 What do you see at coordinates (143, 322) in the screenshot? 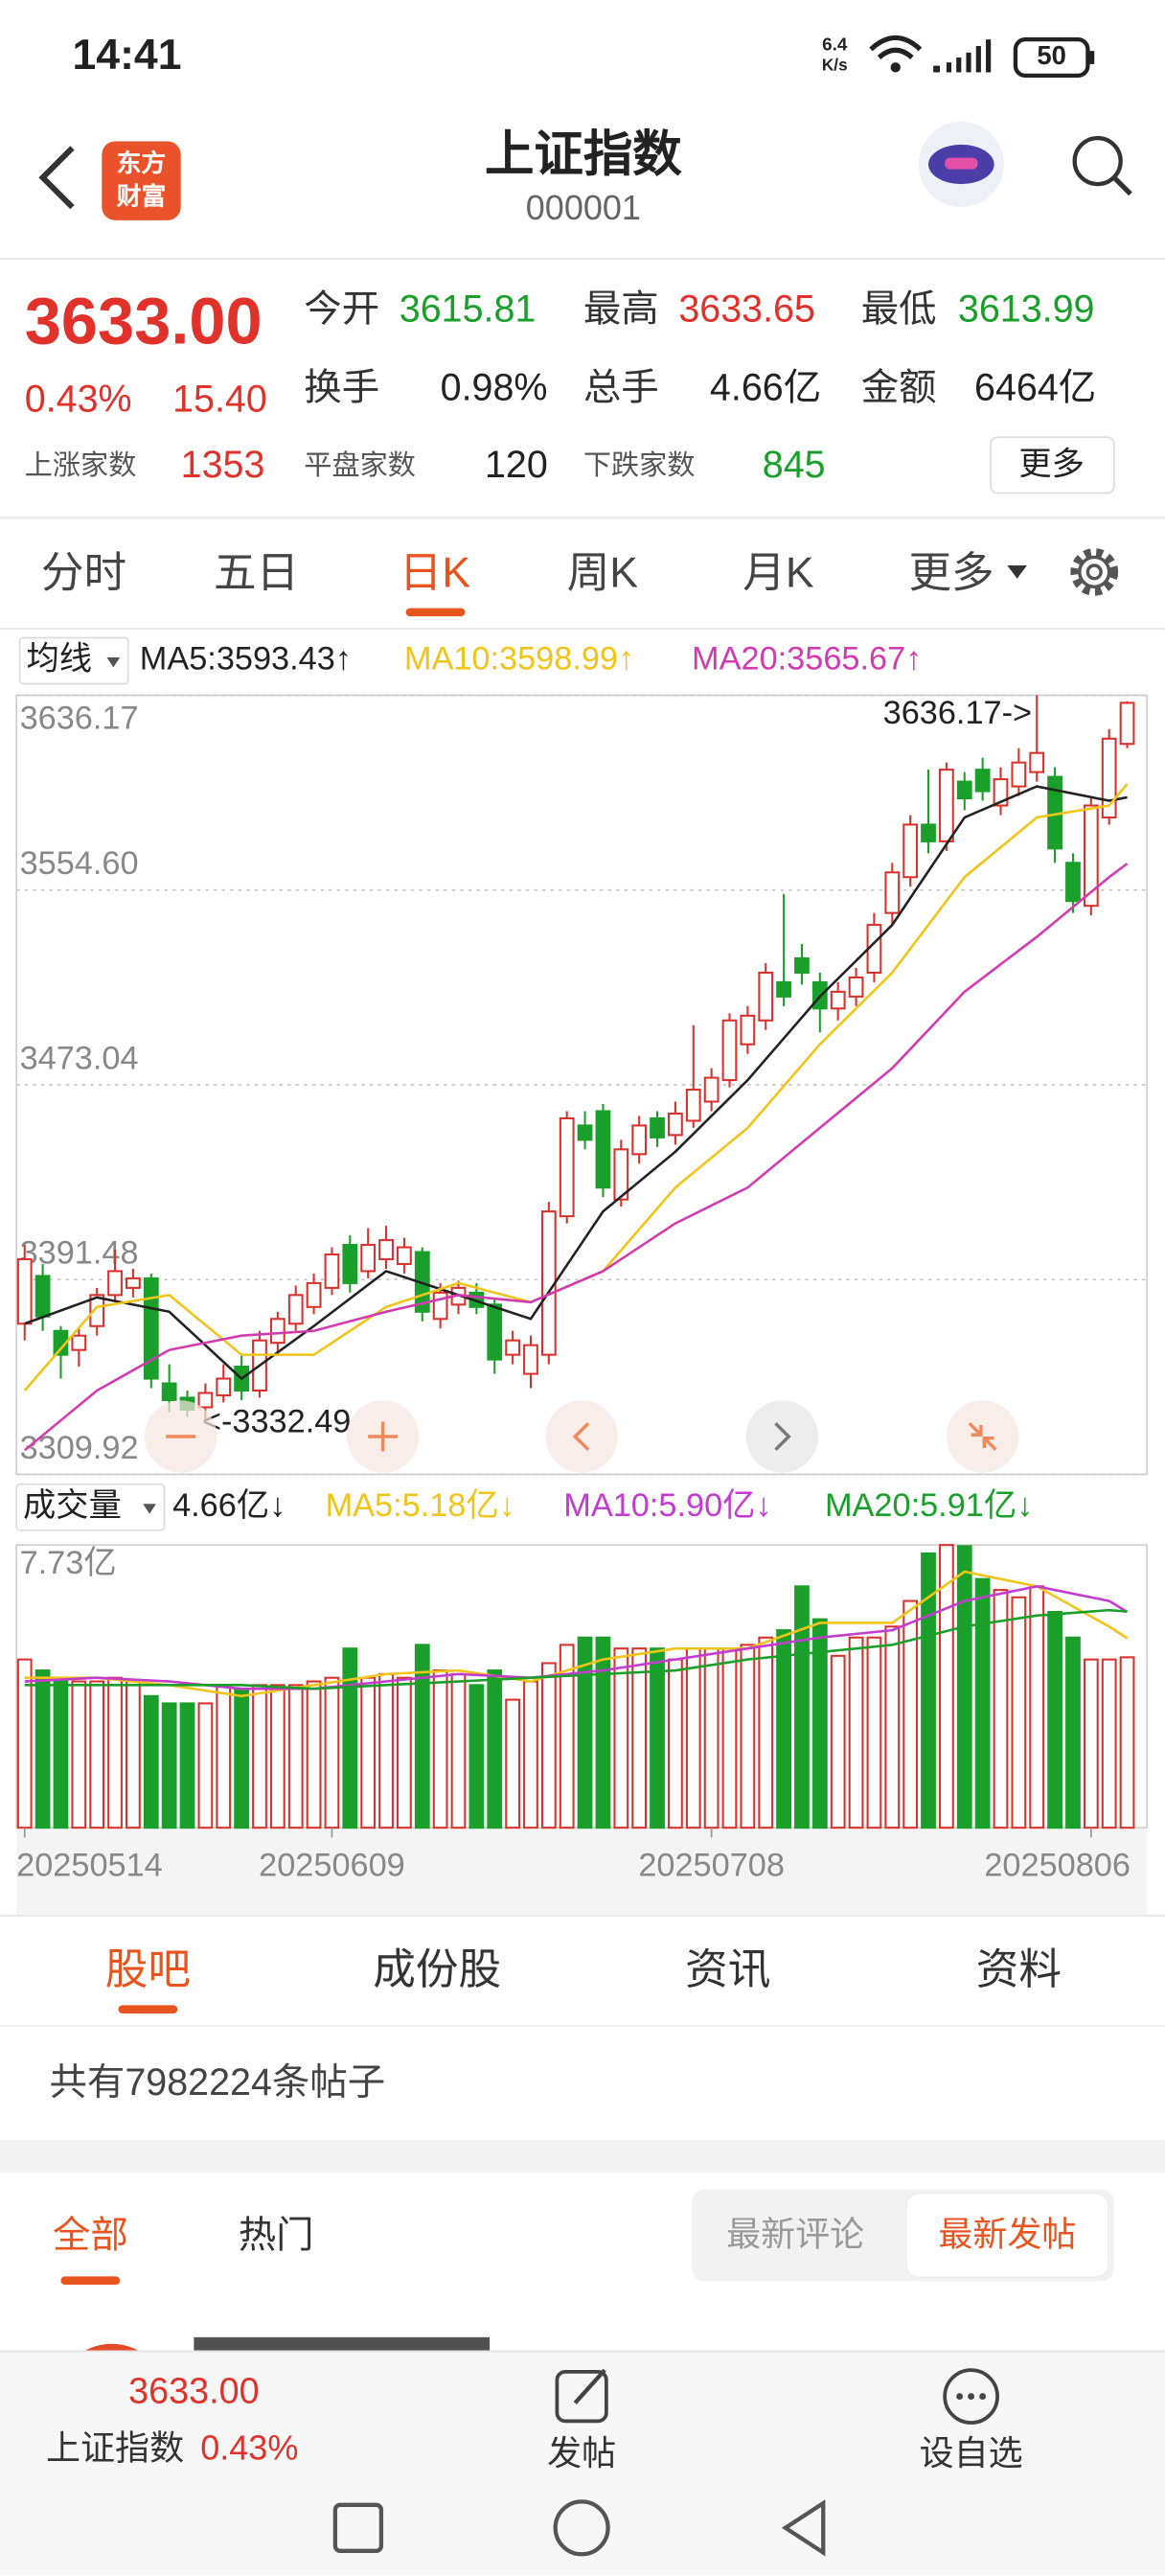
I see `price: 3633.00` at bounding box center [143, 322].